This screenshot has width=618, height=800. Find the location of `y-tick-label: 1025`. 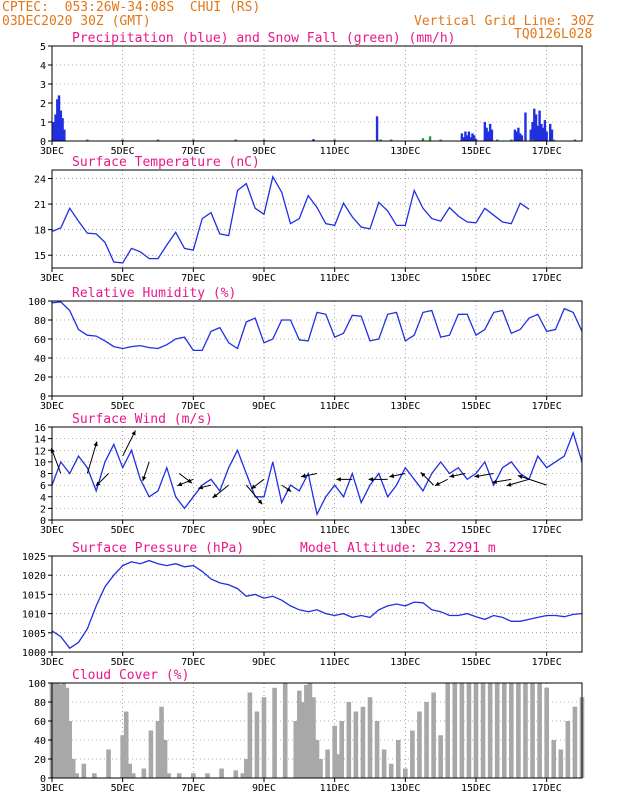

y-tick-label: 1025 is located at coordinates (34, 557).